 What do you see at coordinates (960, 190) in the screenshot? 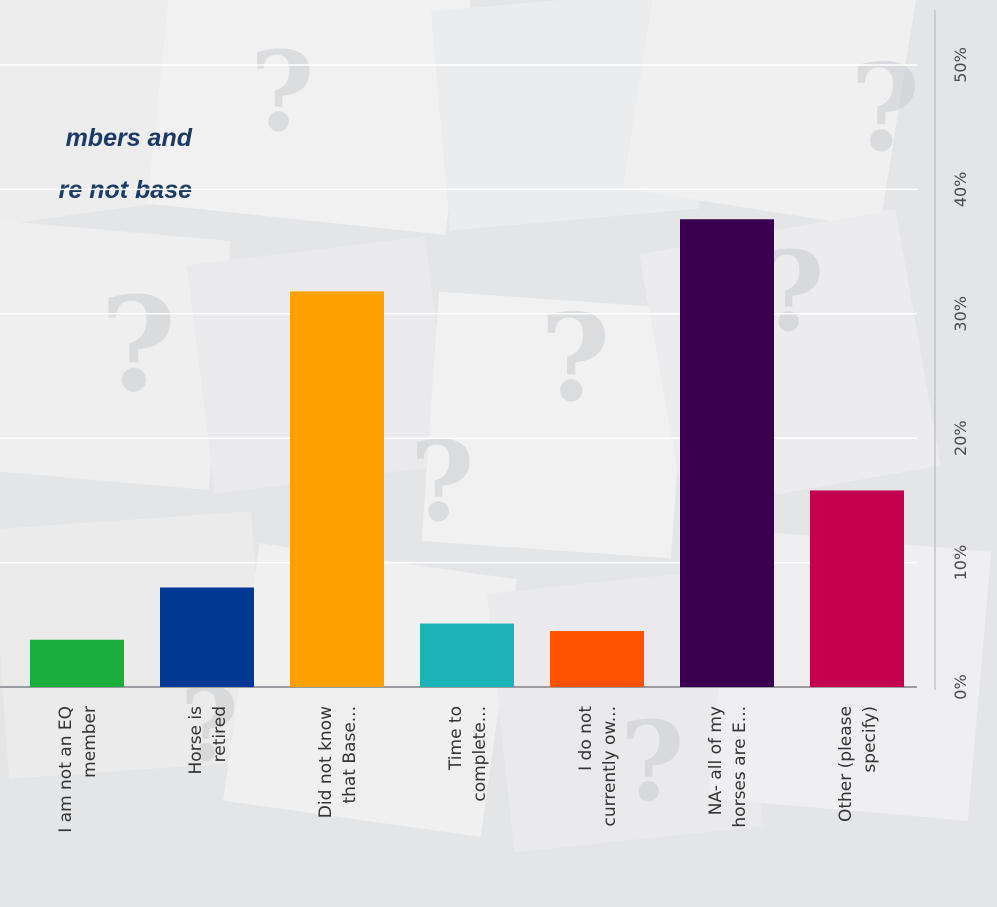
I see `y-tick-label: 40%` at bounding box center [960, 190].